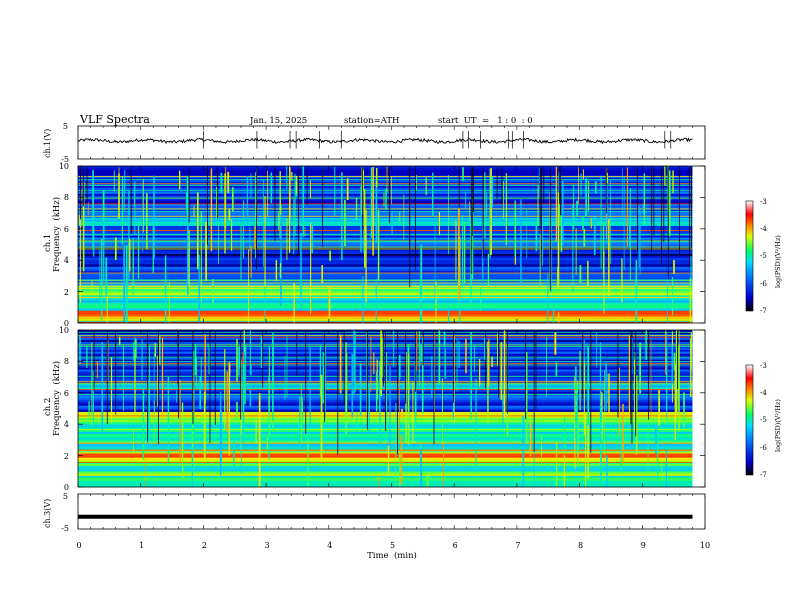 This screenshot has height=612, width=792. I want to click on ch1-ytick-2: 2, so click(66, 292).